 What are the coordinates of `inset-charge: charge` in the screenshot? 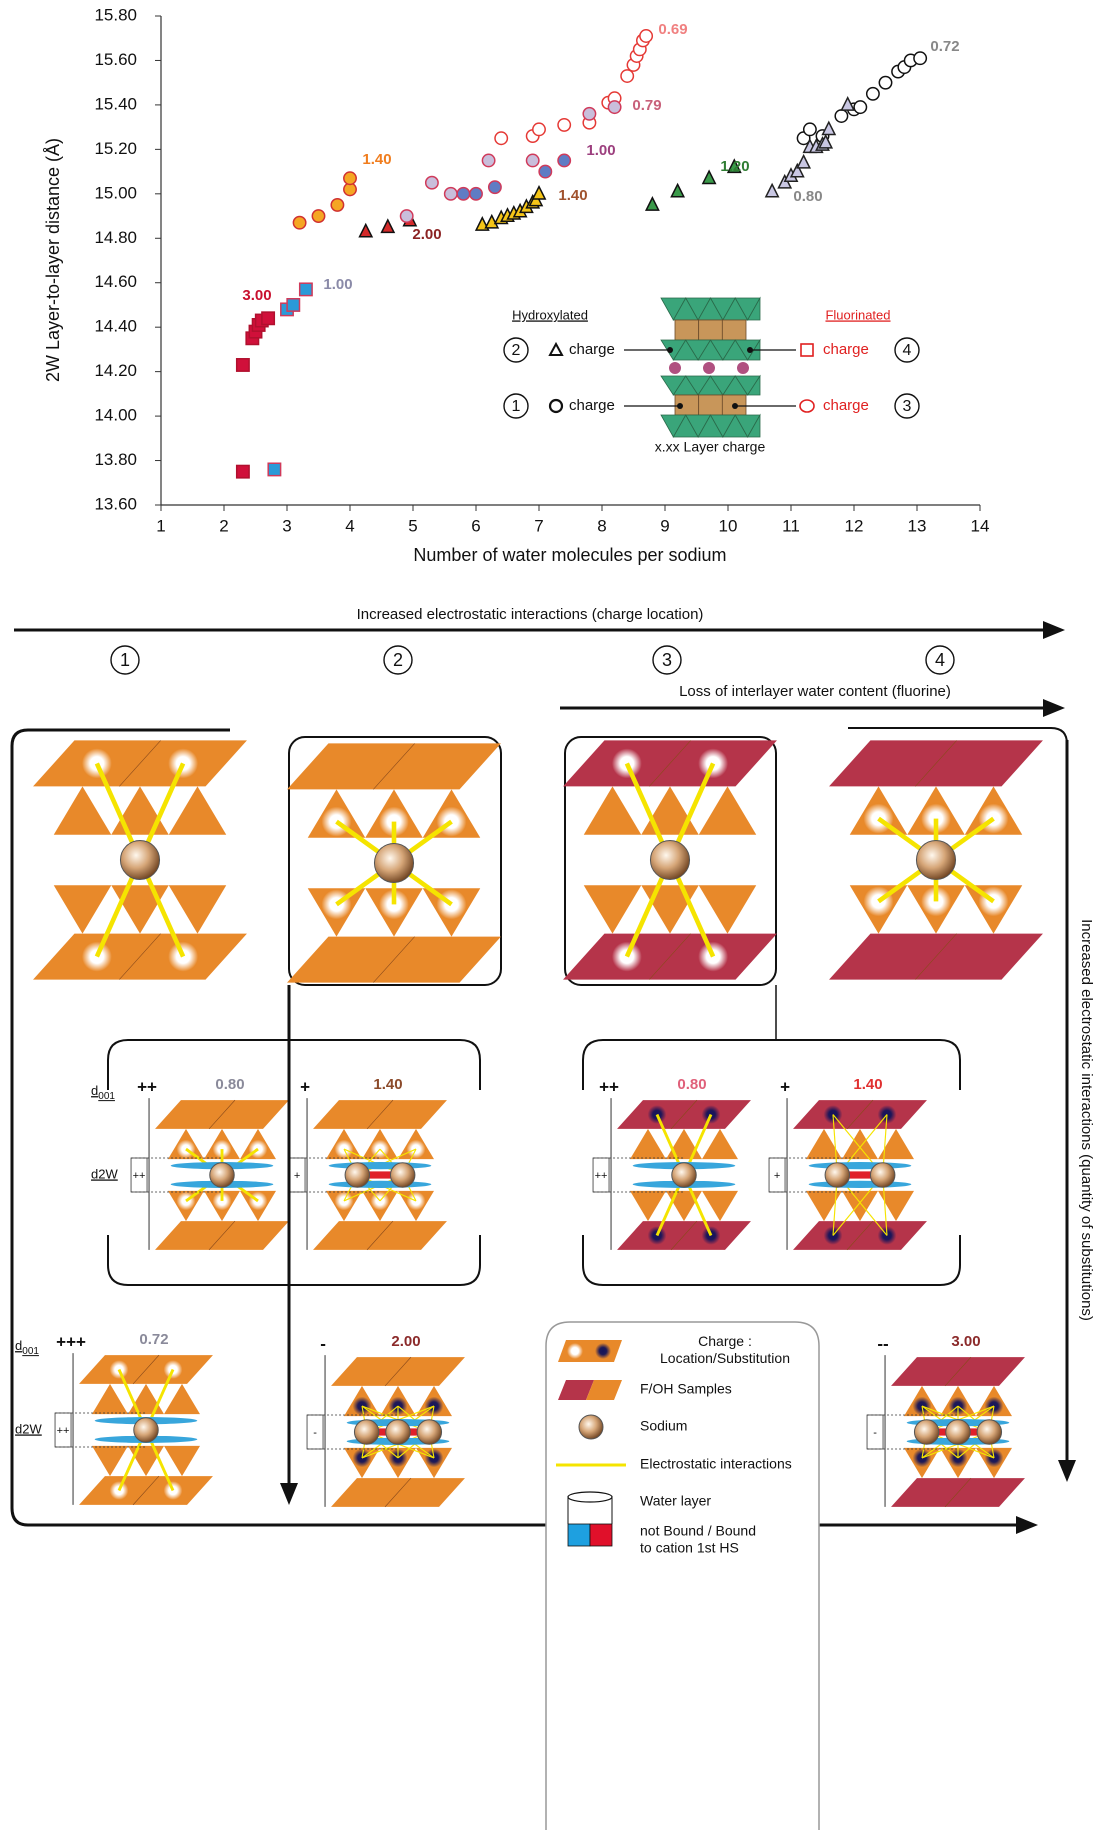 It's located at (592, 405).